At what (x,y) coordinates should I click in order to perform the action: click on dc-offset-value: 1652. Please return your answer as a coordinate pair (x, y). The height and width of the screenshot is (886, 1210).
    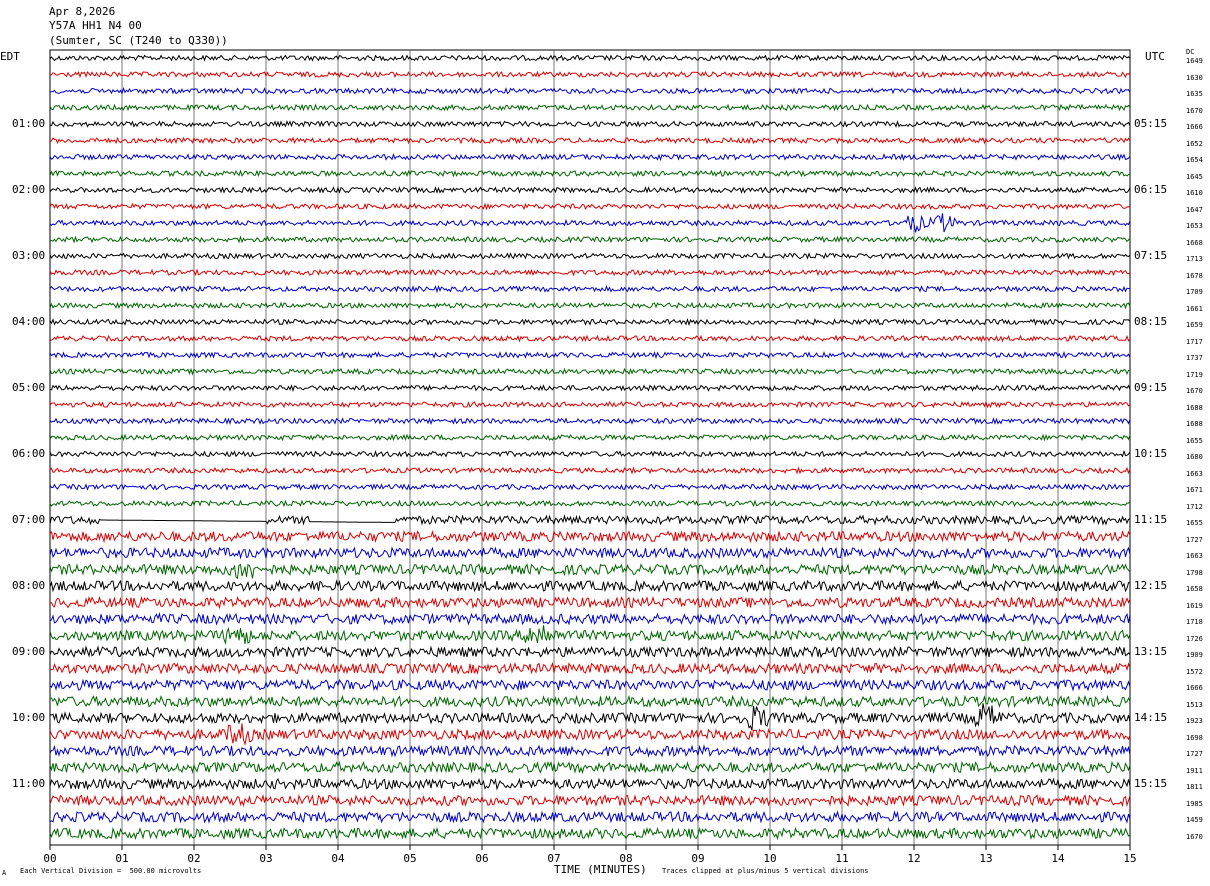
    Looking at the image, I should click on (1194, 143).